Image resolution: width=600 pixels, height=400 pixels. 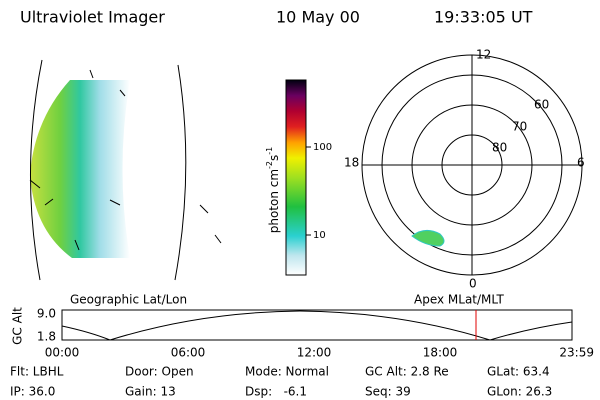 What do you see at coordinates (322, 147) in the screenshot?
I see `colorbar-tick-label: 100` at bounding box center [322, 147].